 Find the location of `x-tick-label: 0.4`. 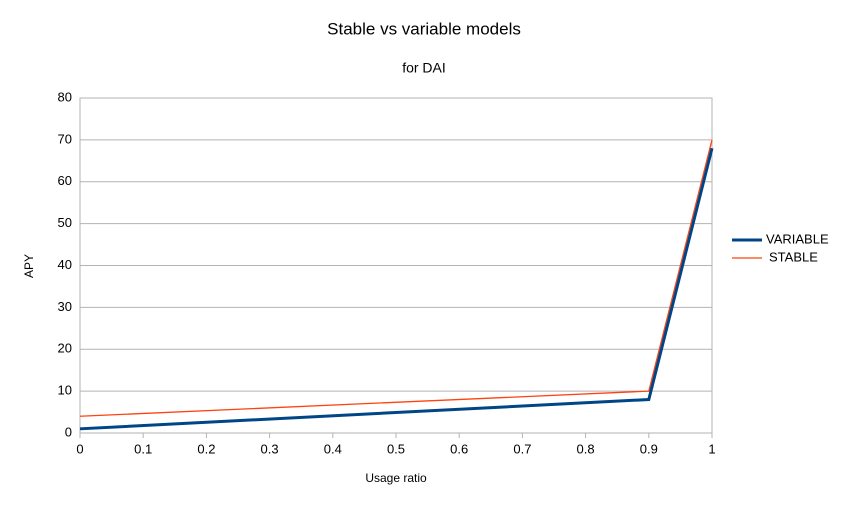

x-tick-label: 0.4 is located at coordinates (333, 448).